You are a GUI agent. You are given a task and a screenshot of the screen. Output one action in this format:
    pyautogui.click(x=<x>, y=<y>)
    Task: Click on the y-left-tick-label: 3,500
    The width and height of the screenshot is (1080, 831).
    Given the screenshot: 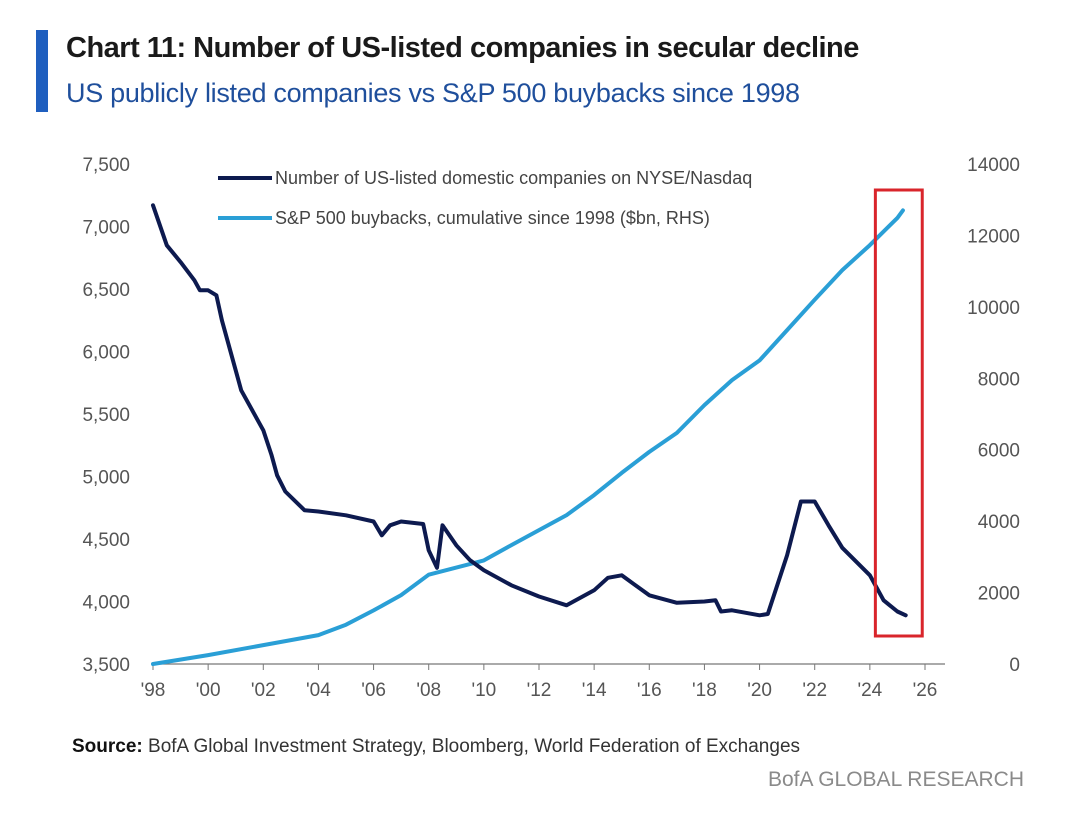 What is the action you would take?
    pyautogui.click(x=106, y=665)
    